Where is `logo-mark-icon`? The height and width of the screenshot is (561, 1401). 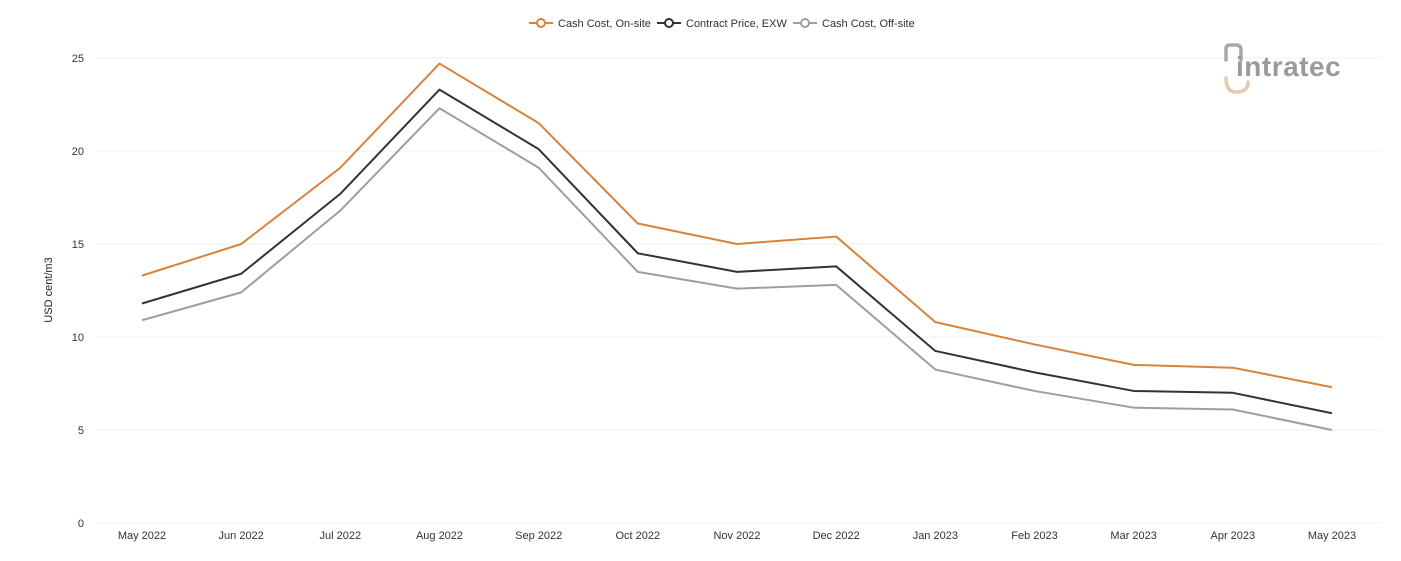 logo-mark-icon is located at coordinates (1237, 68).